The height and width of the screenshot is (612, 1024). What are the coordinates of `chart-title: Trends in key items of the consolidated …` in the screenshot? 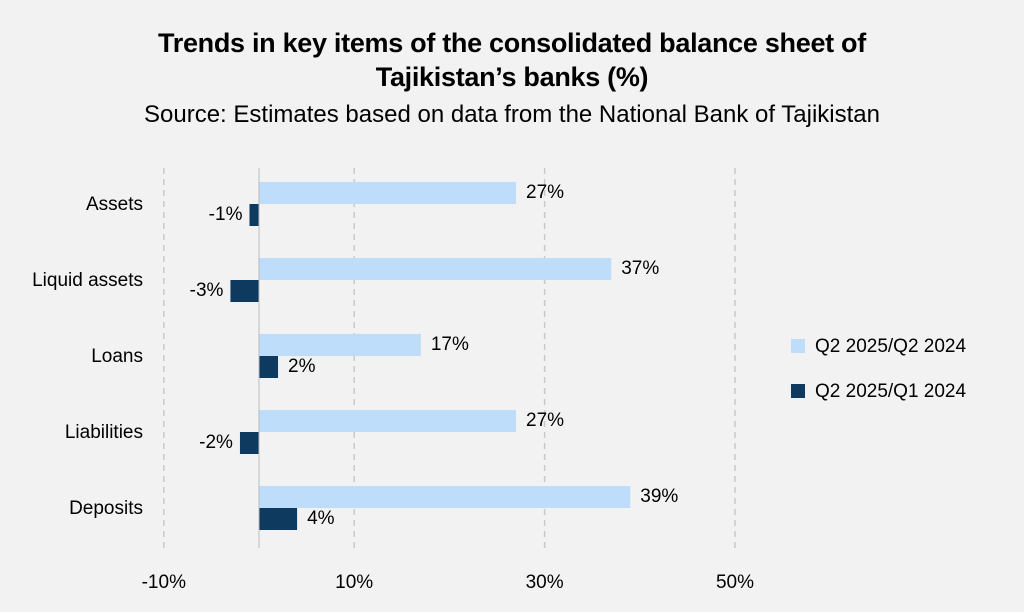 It's located at (512, 60).